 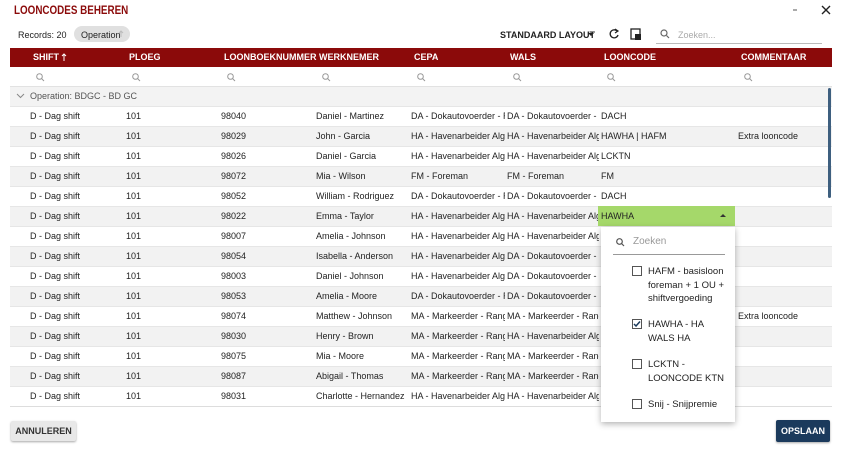 I want to click on table-cell: LCKTN, so click(x=616, y=156).